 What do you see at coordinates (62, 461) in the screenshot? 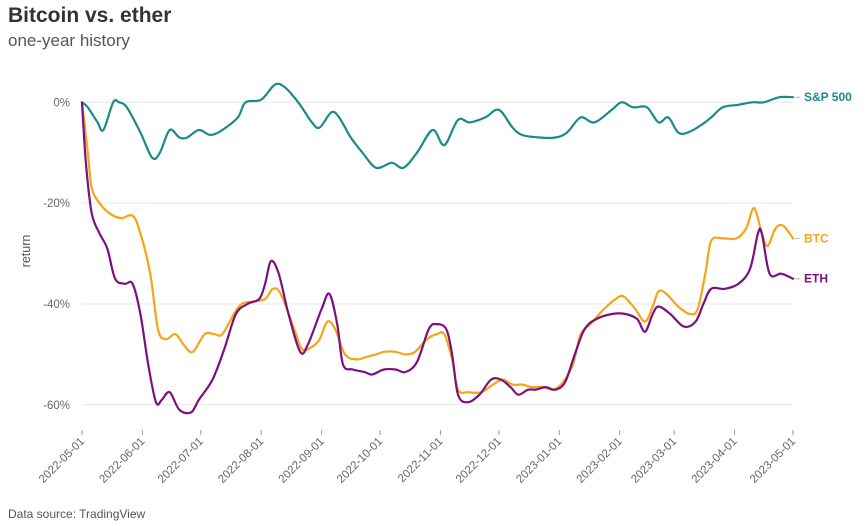
I see `x-tick-label: 2022-05-01` at bounding box center [62, 461].